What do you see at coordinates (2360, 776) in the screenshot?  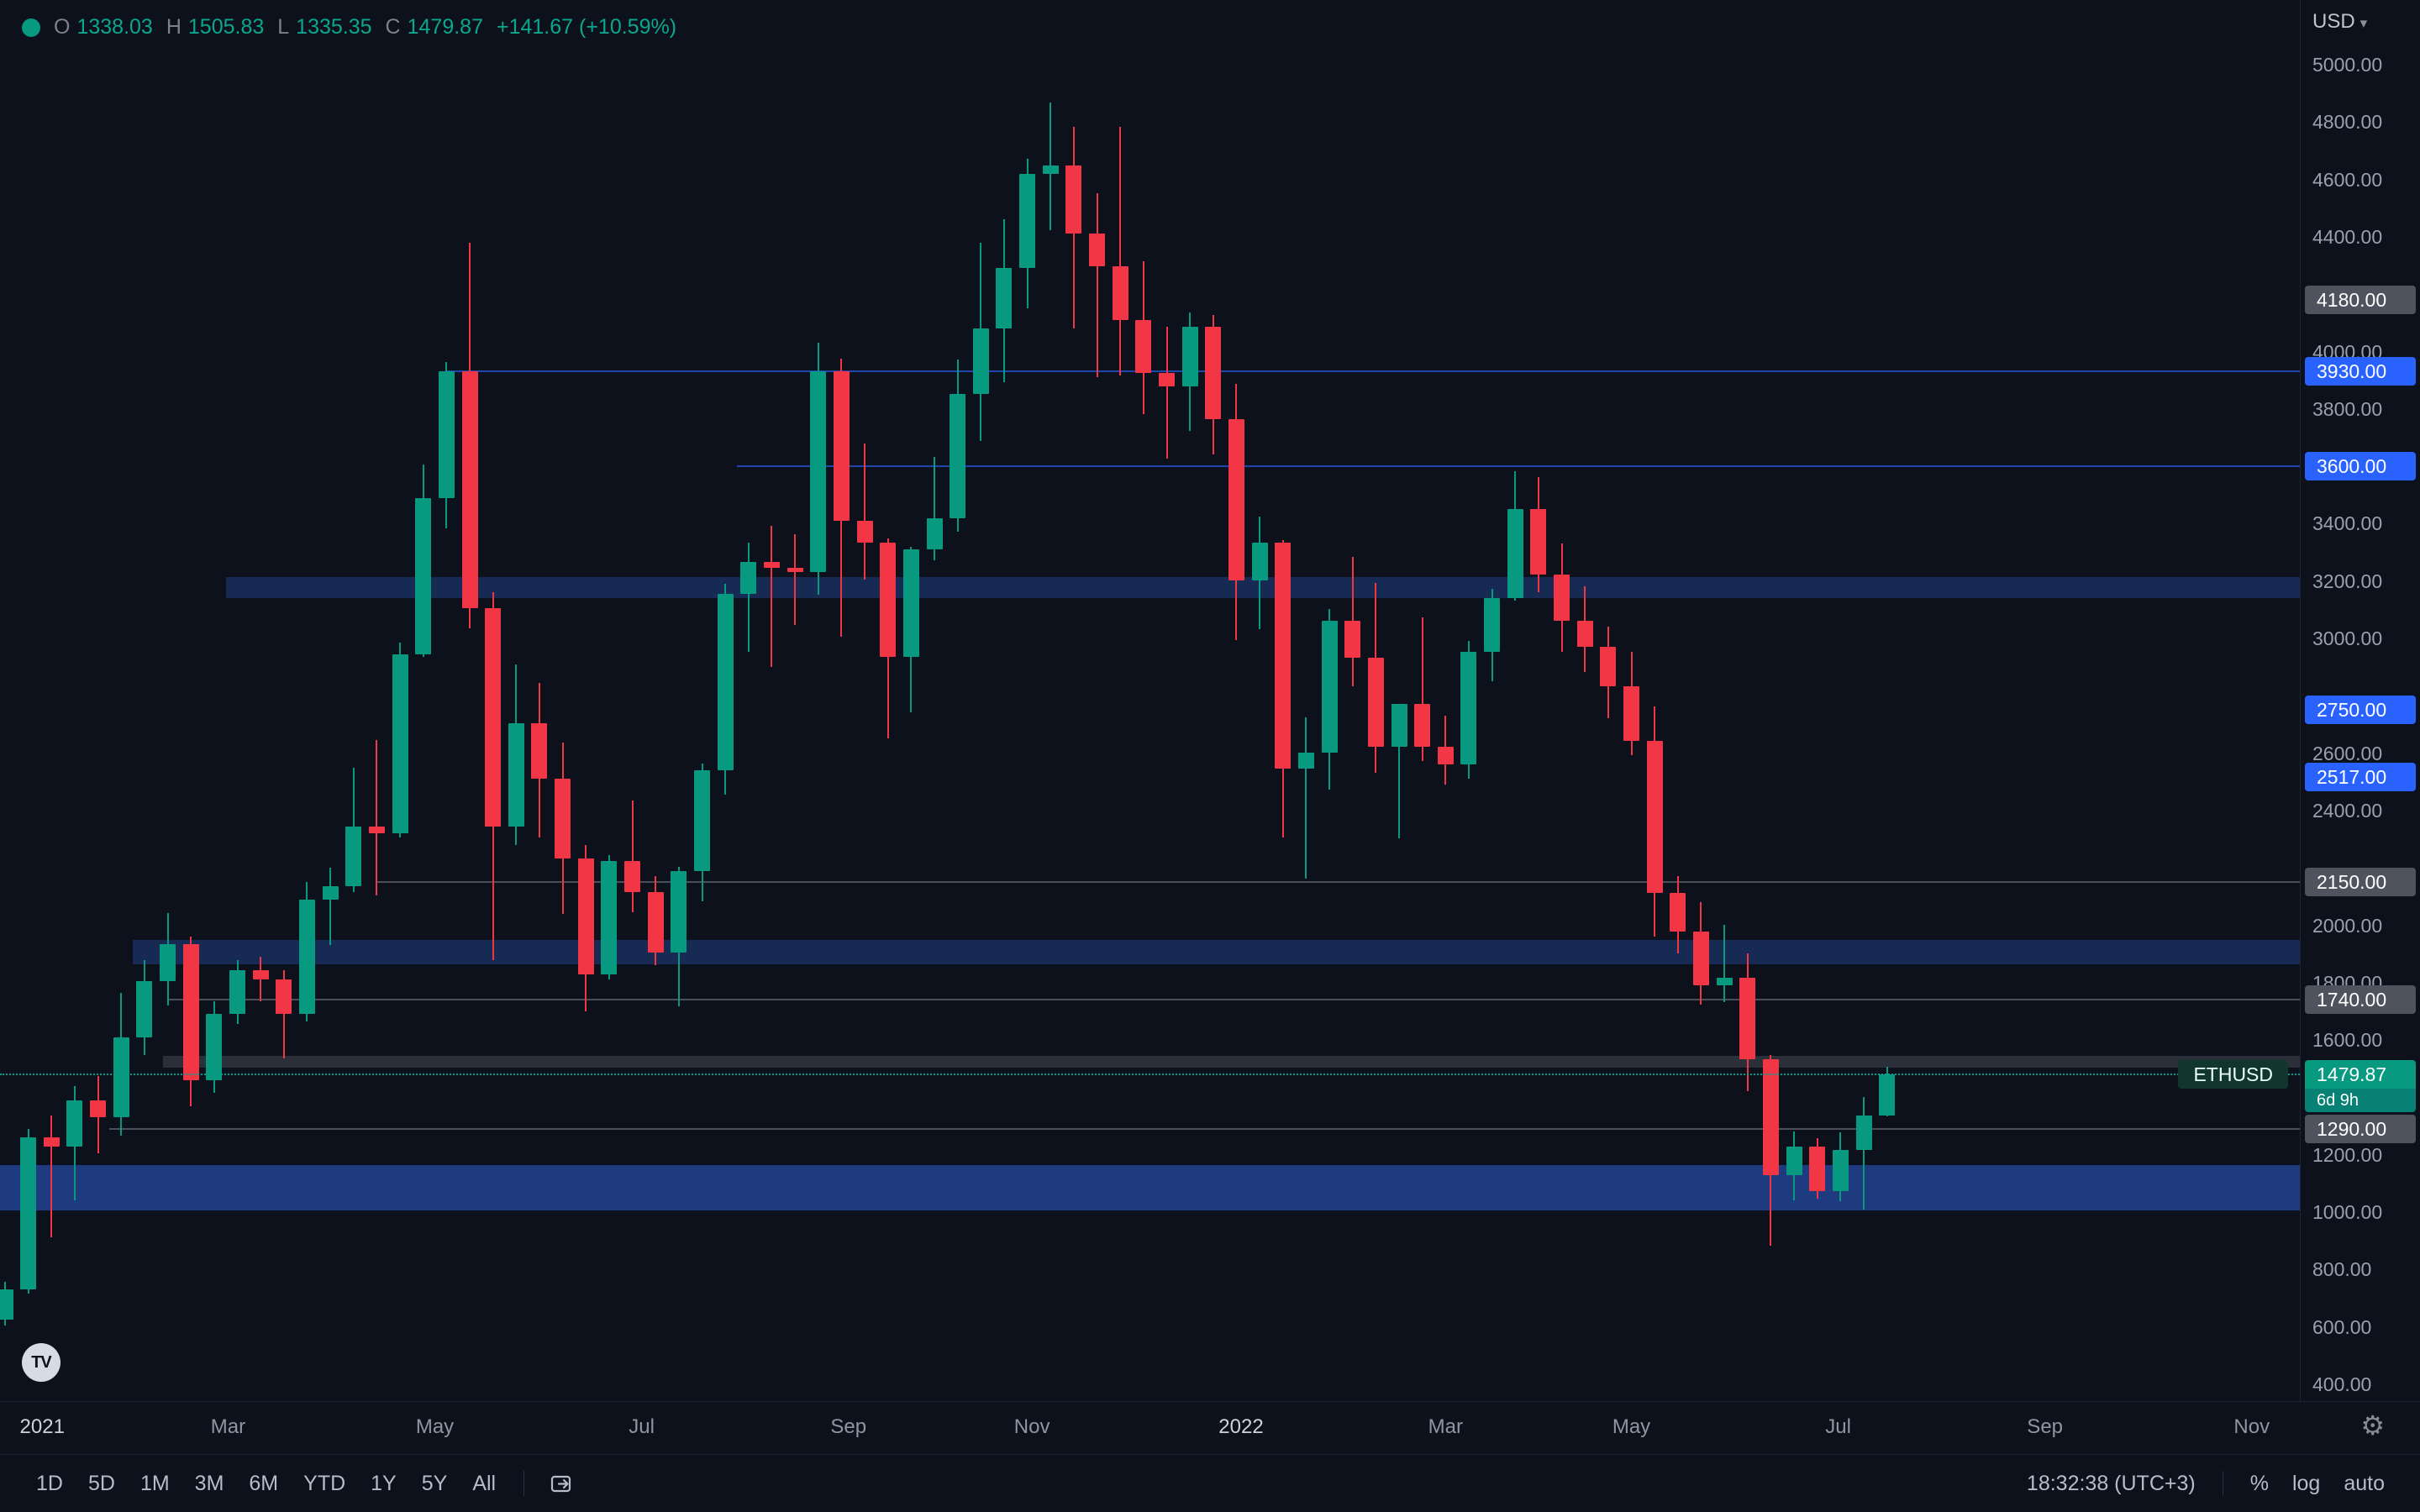 I see `price-level-label: 2517.00` at bounding box center [2360, 776].